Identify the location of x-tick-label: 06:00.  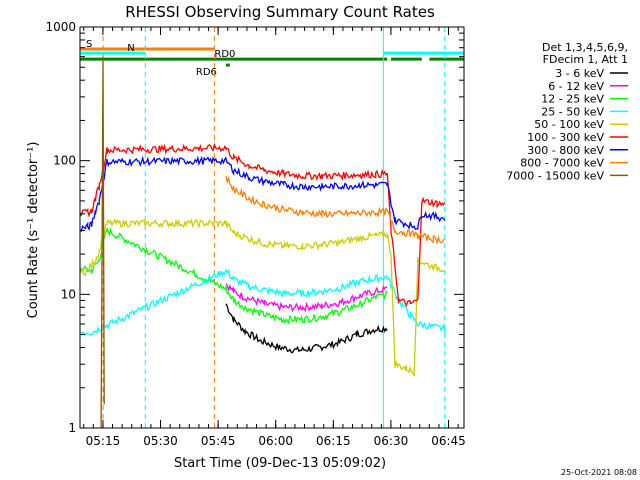
(275, 441).